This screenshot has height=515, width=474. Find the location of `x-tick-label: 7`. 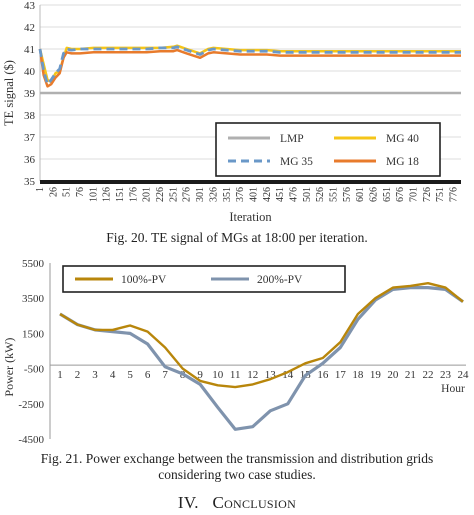

x-tick-label: 7 is located at coordinates (165, 375).